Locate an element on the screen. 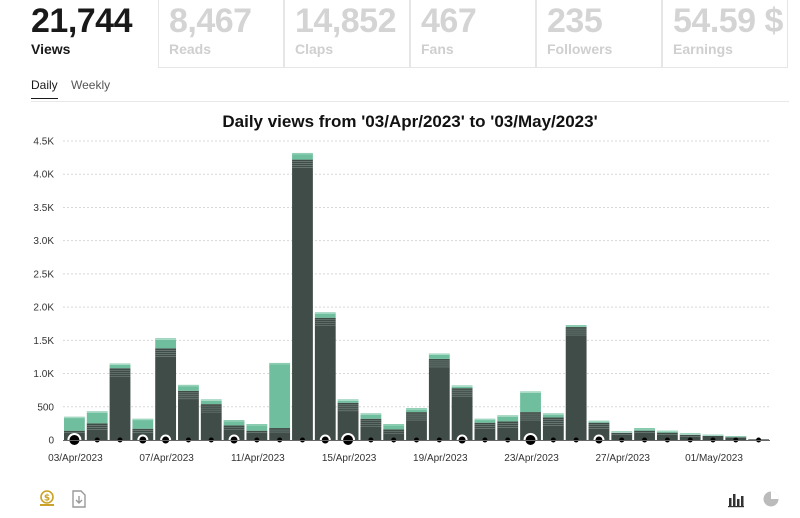  stat-value: 21,744 is located at coordinates (82, 21).